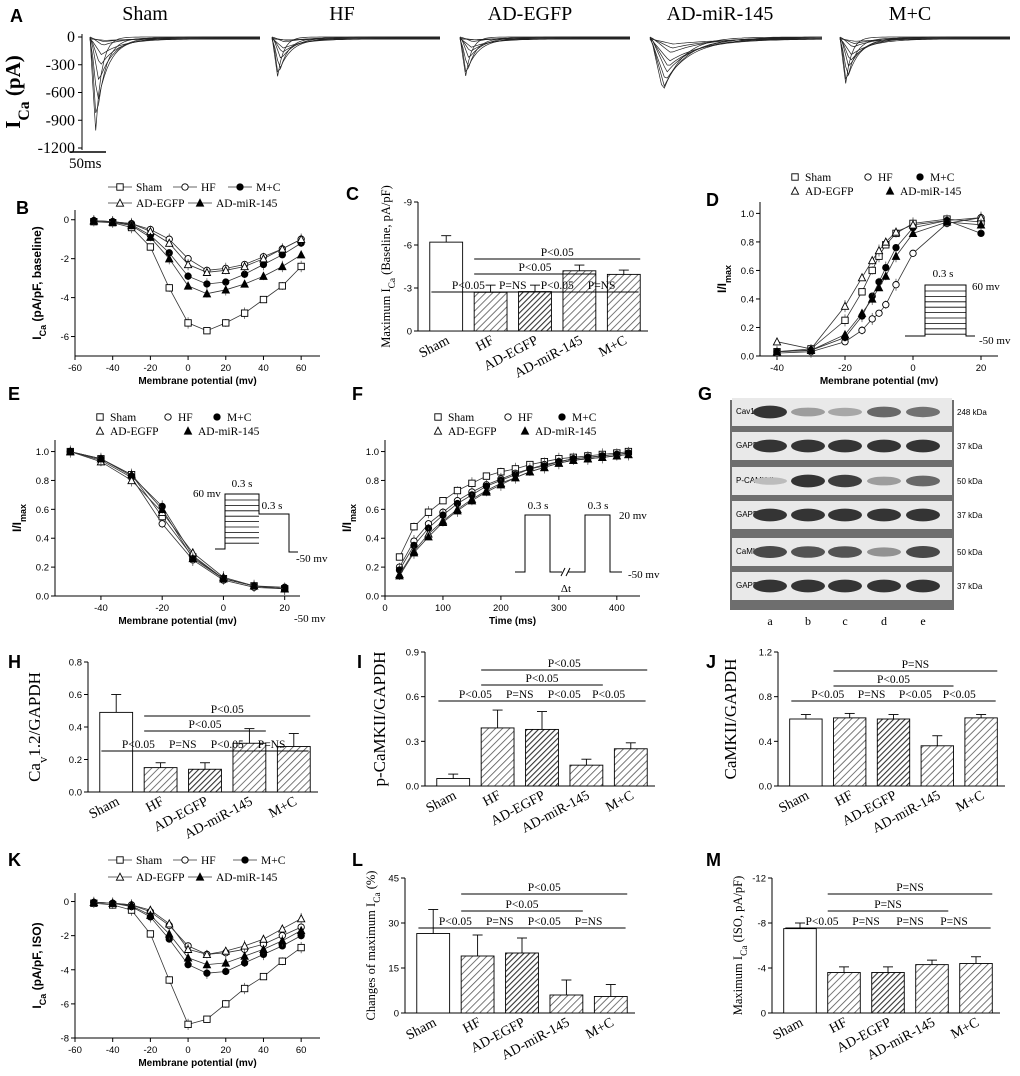  What do you see at coordinates (408, 289) in the screenshot?
I see `y-tick-label: -3` at bounding box center [408, 289].